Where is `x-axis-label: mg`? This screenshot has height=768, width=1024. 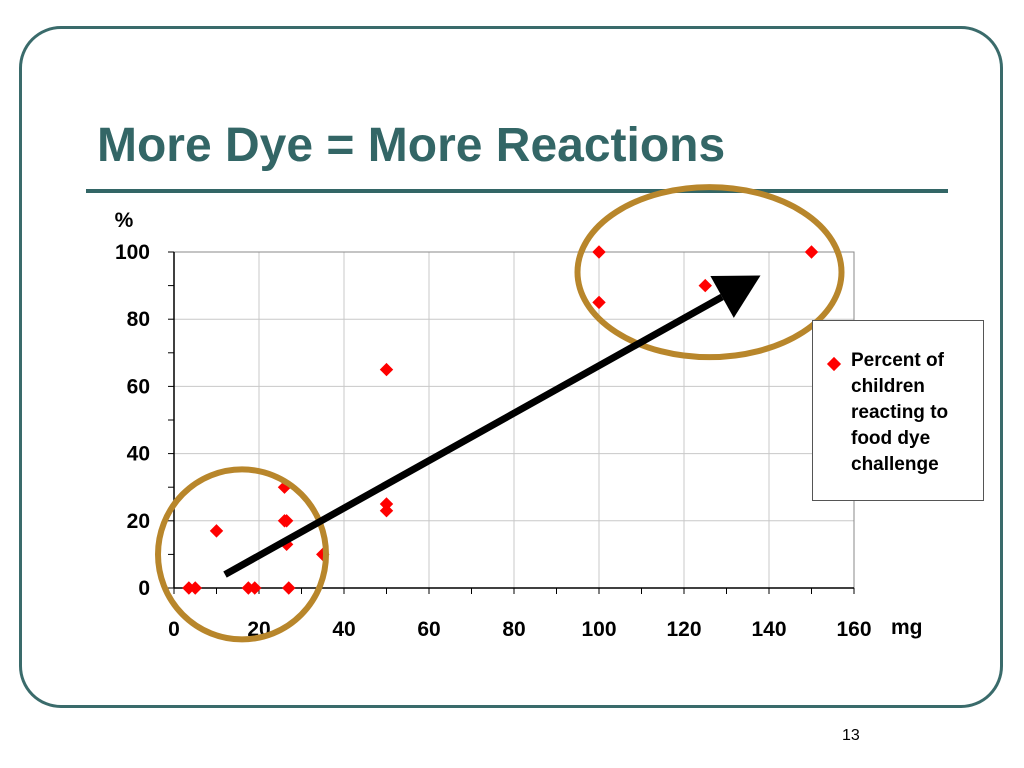 x-axis-label: mg is located at coordinates (907, 627).